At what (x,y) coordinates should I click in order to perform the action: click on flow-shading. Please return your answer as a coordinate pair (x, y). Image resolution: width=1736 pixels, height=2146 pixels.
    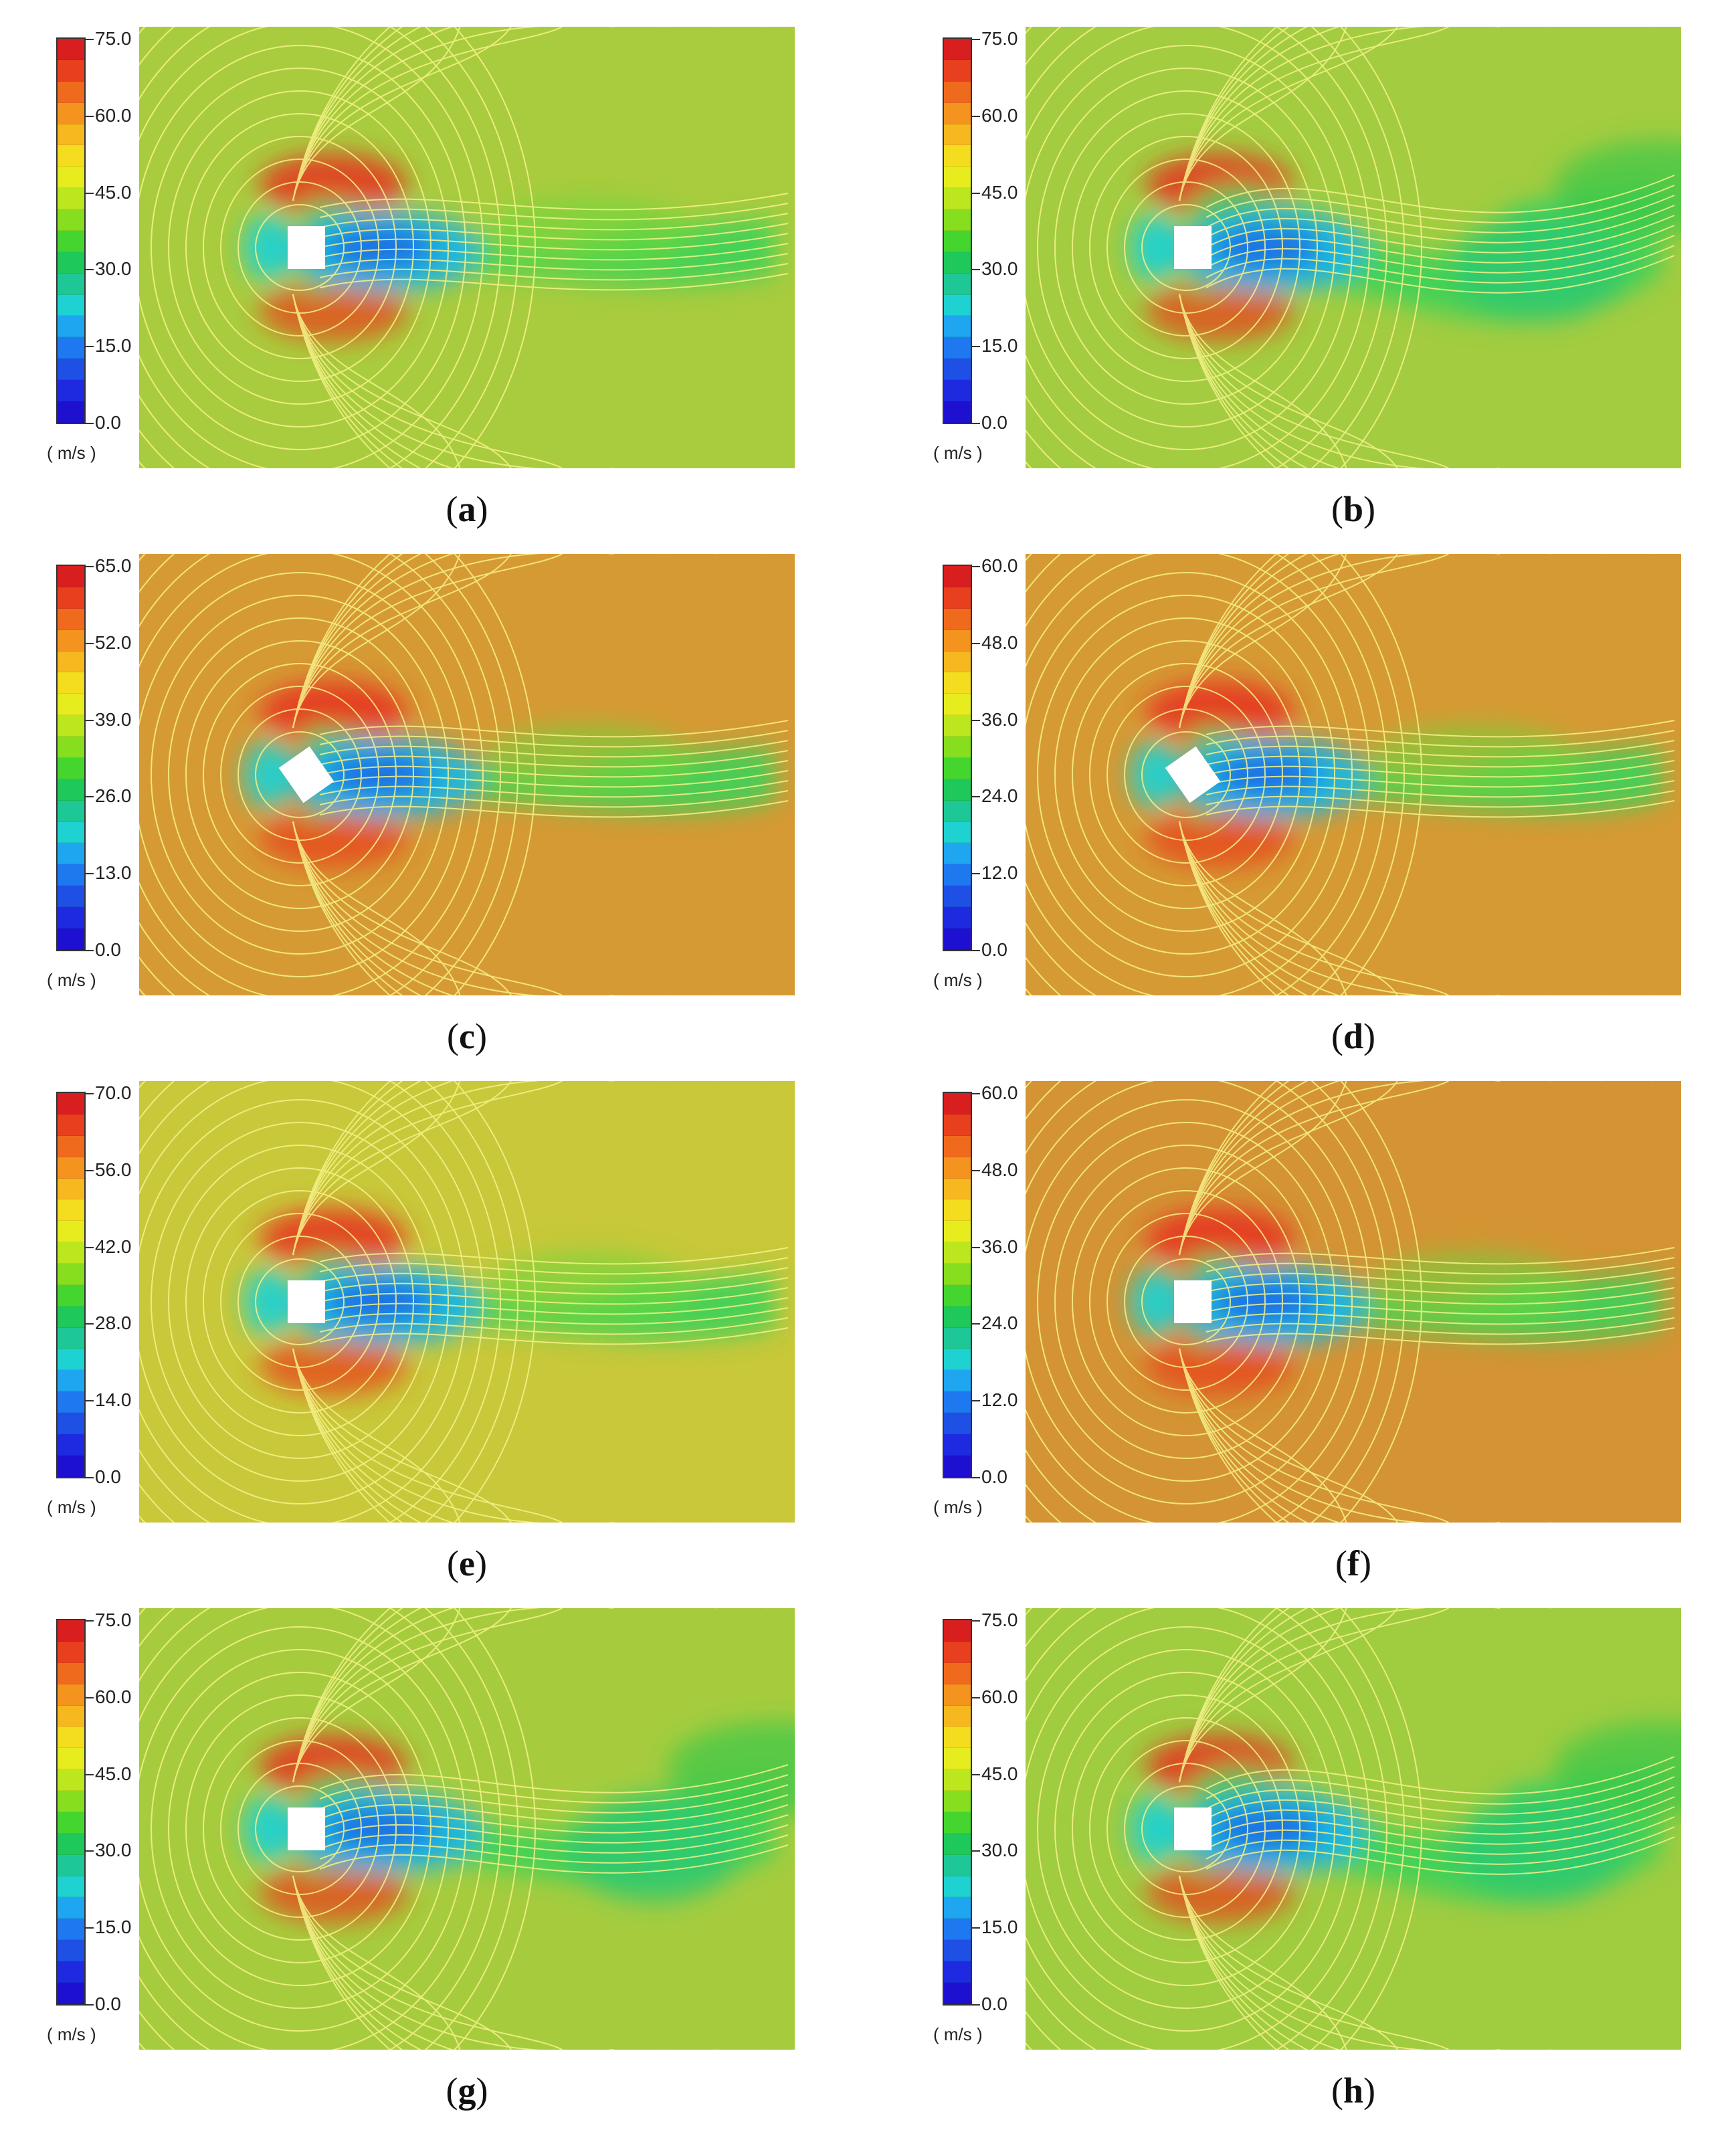
    Looking at the image, I should click on (1406, 240).